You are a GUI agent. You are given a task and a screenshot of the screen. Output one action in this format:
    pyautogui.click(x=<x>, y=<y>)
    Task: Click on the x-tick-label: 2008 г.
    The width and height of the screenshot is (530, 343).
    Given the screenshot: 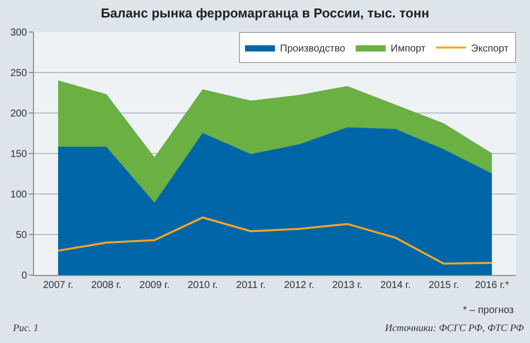 What is the action you would take?
    pyautogui.click(x=106, y=285)
    